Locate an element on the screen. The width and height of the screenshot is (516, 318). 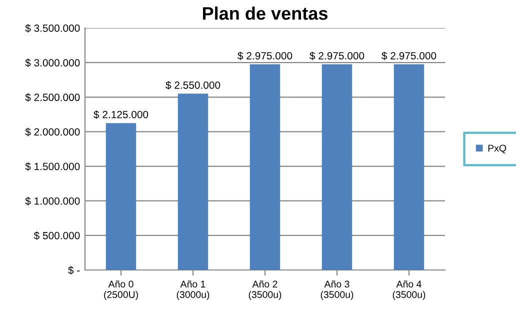
x-tick-label: Año 1 (3000u) is located at coordinates (193, 290).